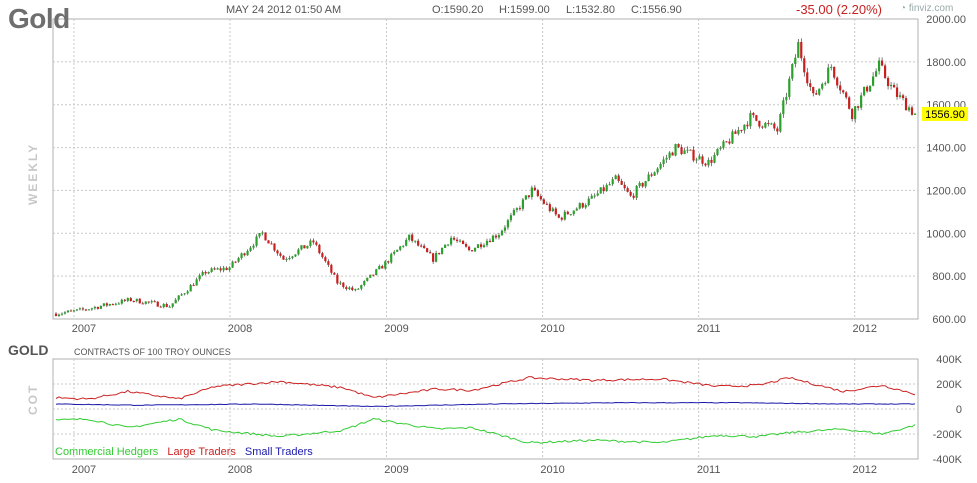 This screenshot has width=977, height=483. What do you see at coordinates (152, 352) in the screenshot?
I see `cot-subtitle: CONTRACTS OF 100 TROY OUNCES` at bounding box center [152, 352].